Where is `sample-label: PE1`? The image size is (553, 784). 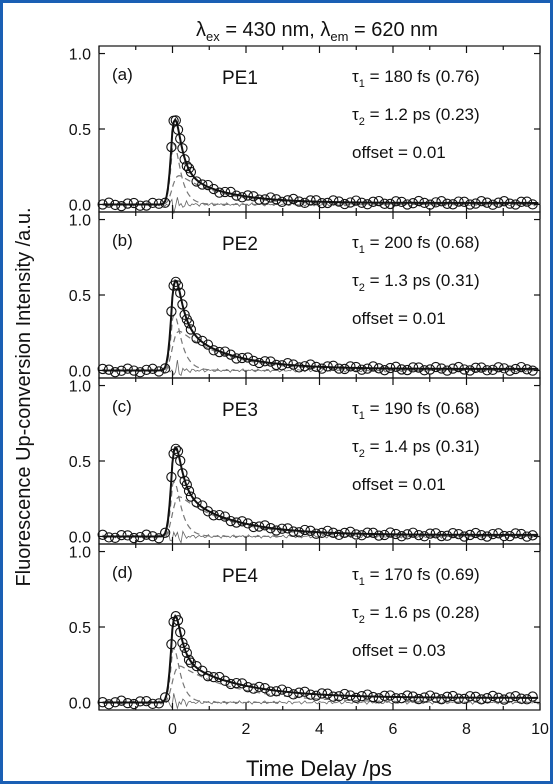 sample-label: PE1 is located at coordinates (240, 78).